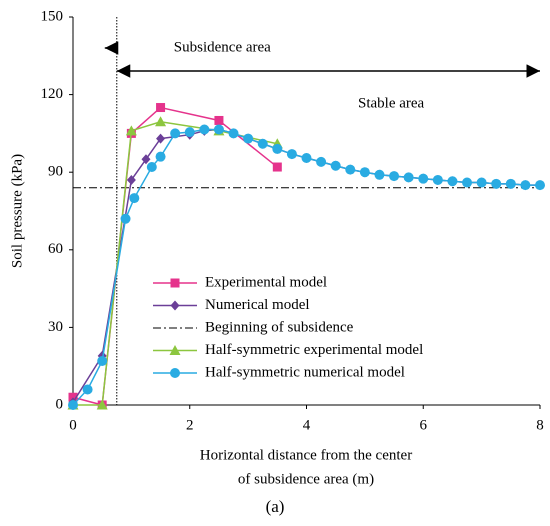 Image resolution: width=550 pixels, height=526 pixels. Describe the element at coordinates (424, 425) in the screenshot. I see `x-tick-label: 6` at that location.